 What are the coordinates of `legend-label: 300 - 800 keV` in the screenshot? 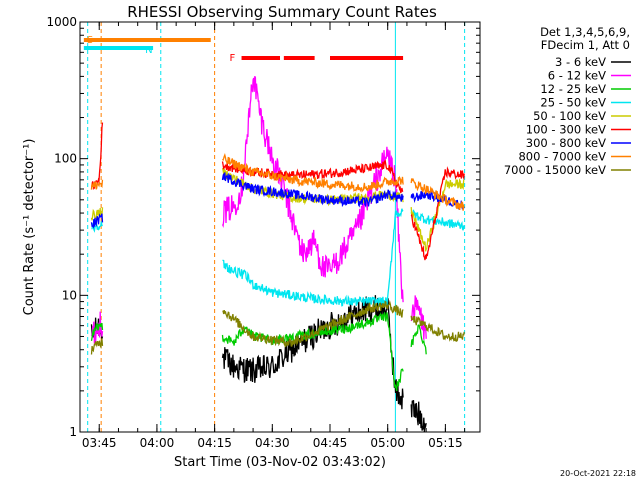 It's located at (566, 143).